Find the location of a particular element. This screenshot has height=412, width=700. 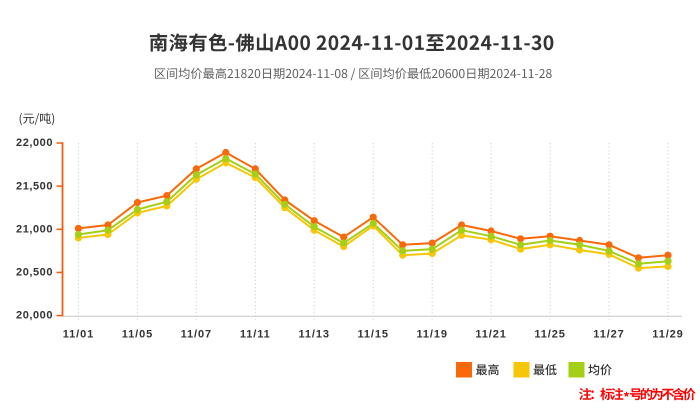

svg-text: 21,500 is located at coordinates (34, 186).